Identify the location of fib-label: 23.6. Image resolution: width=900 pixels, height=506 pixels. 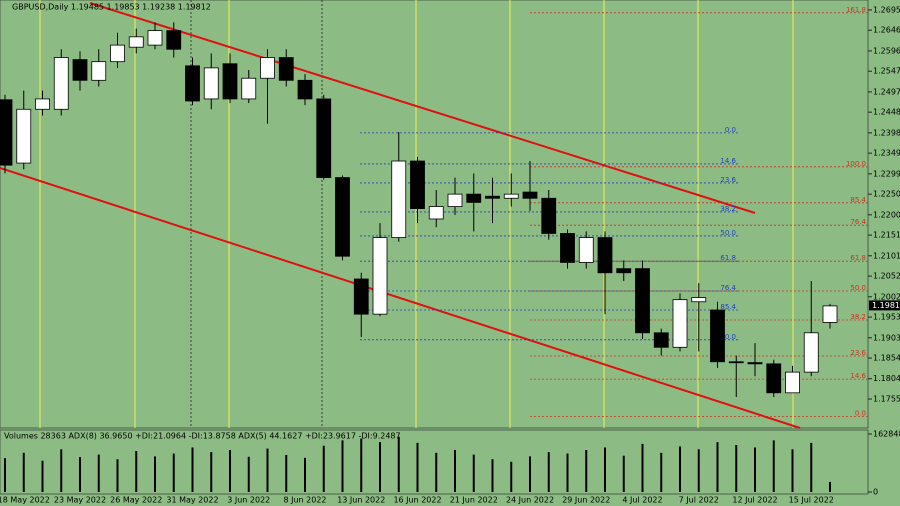
(728, 180).